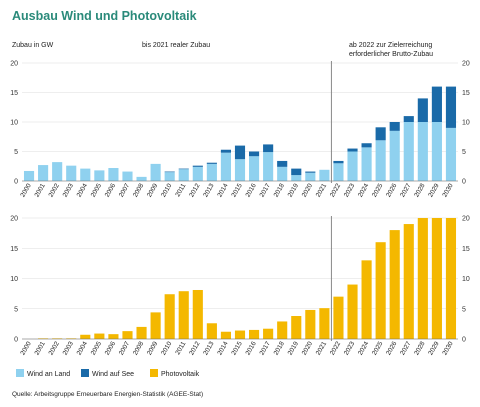 The width and height of the screenshot is (480, 407). What do you see at coordinates (48, 374) in the screenshot?
I see `legend-label: Wind an Land` at bounding box center [48, 374].